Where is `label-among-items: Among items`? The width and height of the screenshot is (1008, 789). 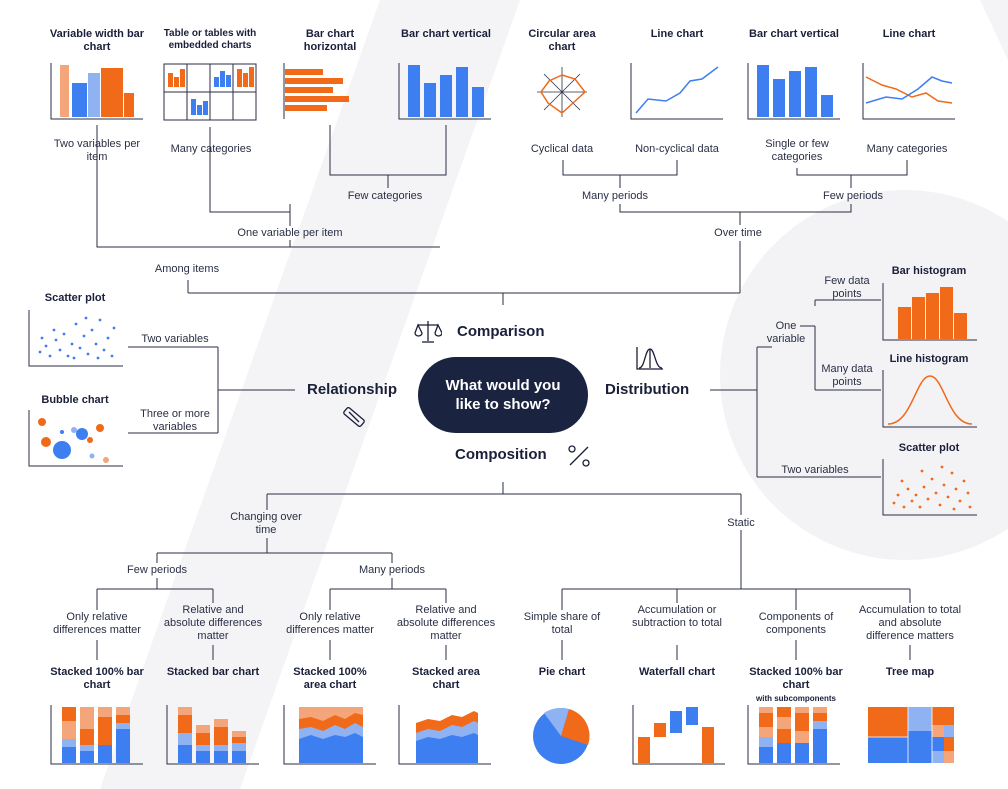
label-among-items: Among items is located at coordinates (187, 269).